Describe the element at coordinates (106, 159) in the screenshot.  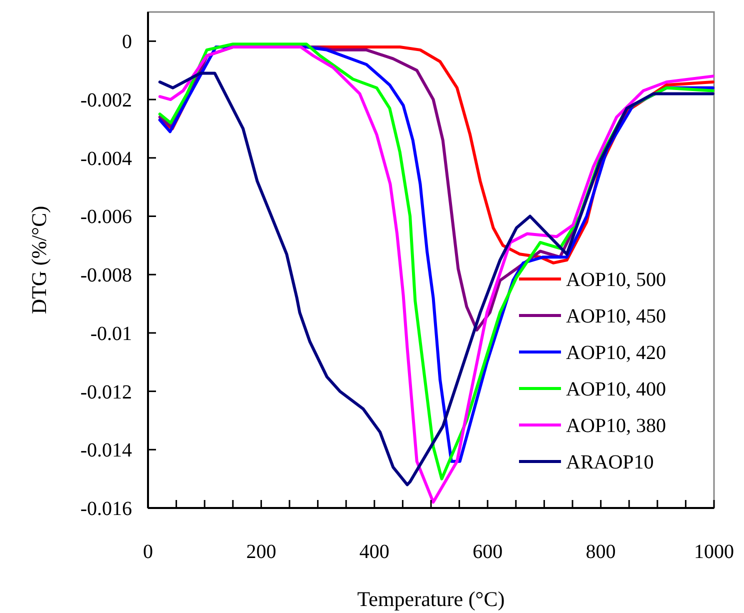
I see `y-tick-label: -0.004` at that location.